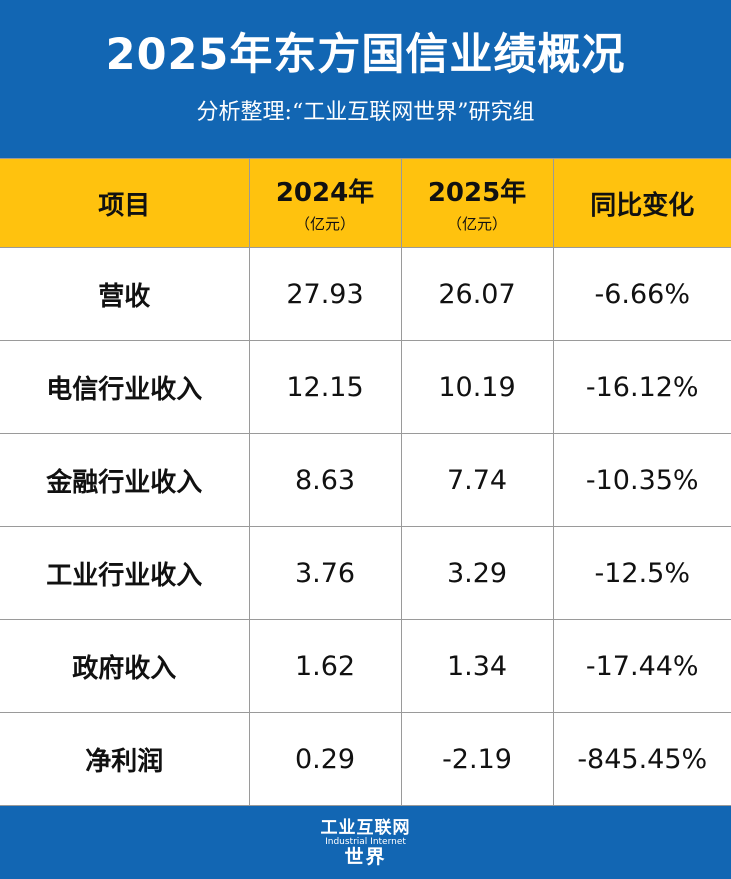  What do you see at coordinates (477, 480) in the screenshot?
I see `value-2025: 7.74` at bounding box center [477, 480].